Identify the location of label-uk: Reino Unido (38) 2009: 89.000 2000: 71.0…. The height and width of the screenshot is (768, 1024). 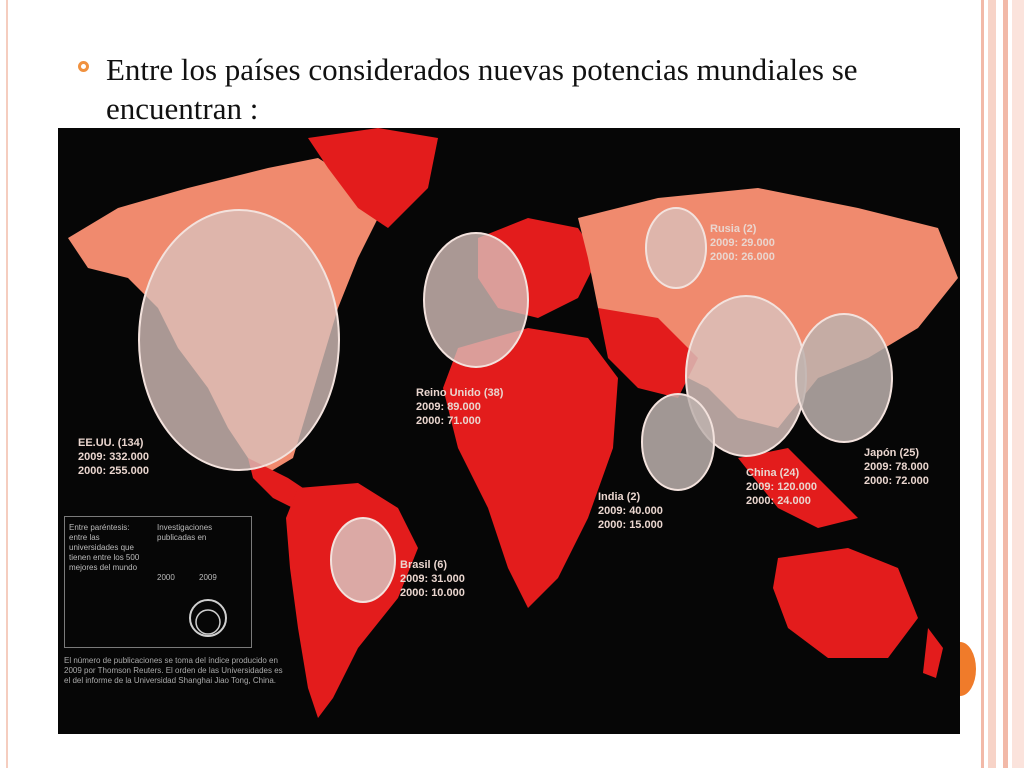
(459, 407).